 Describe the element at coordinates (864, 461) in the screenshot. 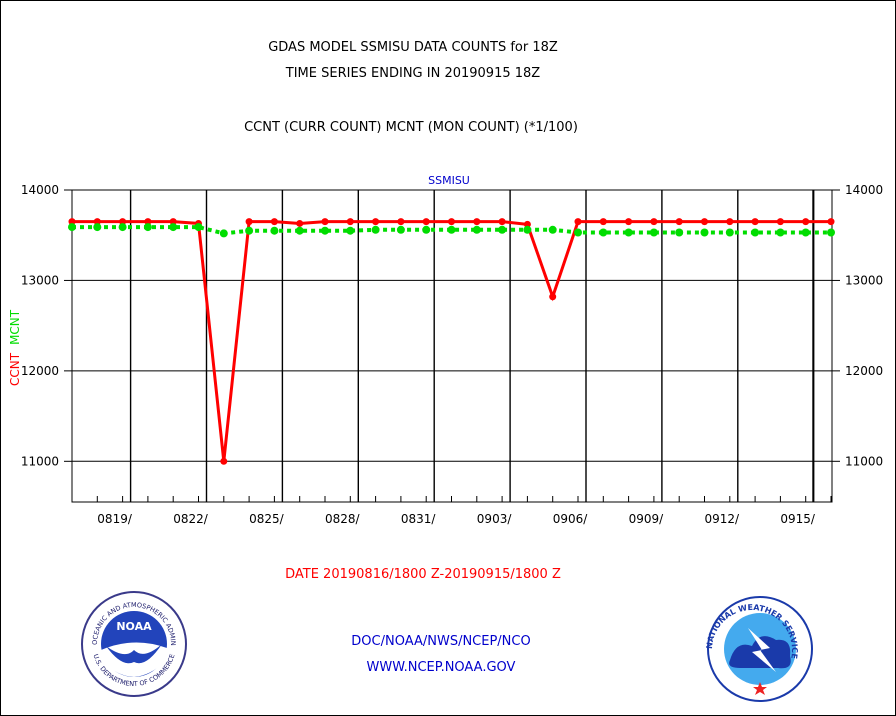

I see `y-tick-label-right: 11000` at that location.